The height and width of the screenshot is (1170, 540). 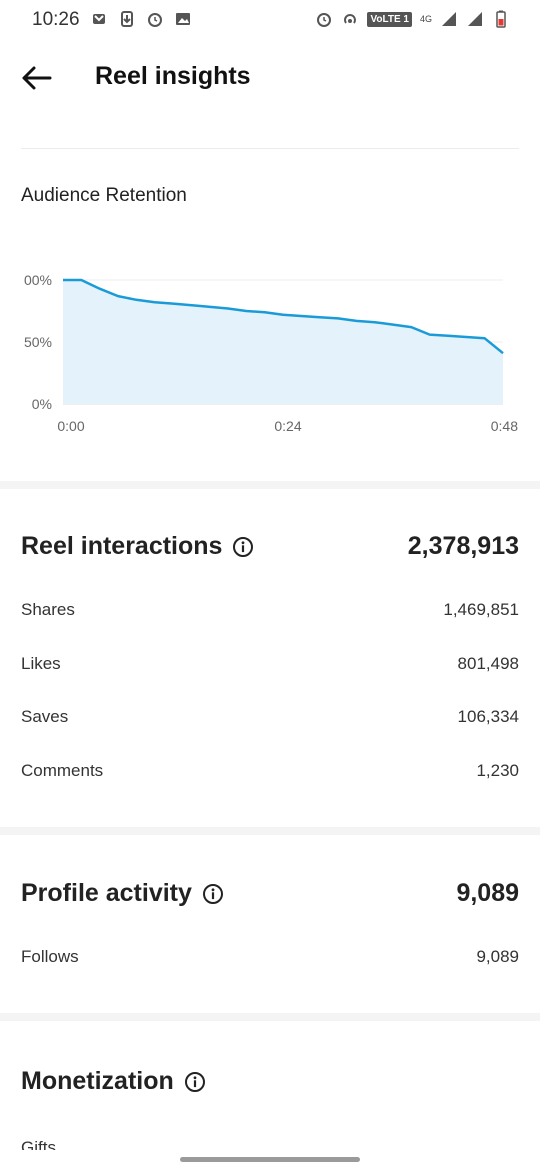 I want to click on interactions-heading: Reel interactions, so click(x=137, y=546).